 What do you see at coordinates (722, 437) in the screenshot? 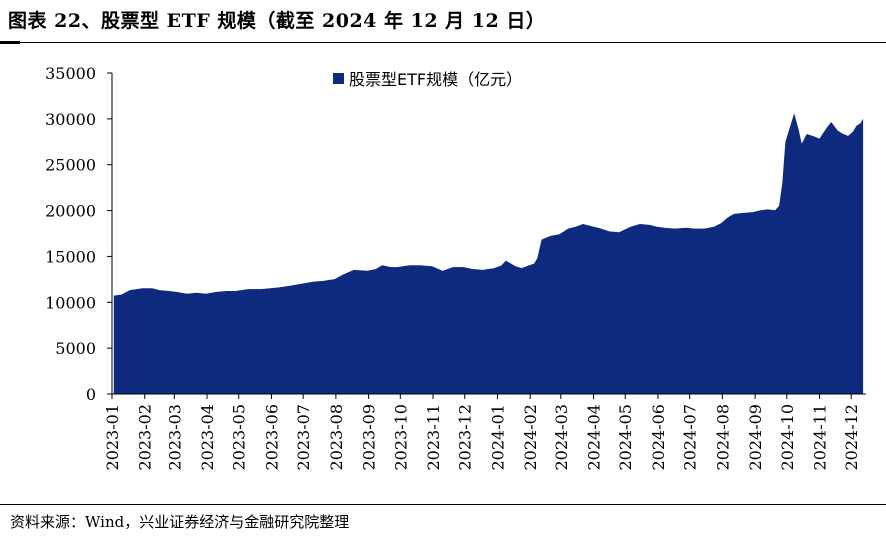
I see `x-tick-label: 2024-08` at bounding box center [722, 437].